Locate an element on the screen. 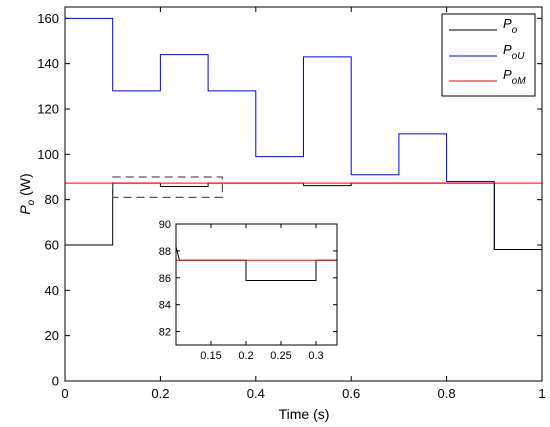 The image size is (550, 427). zoom-box is located at coordinates (168, 187).